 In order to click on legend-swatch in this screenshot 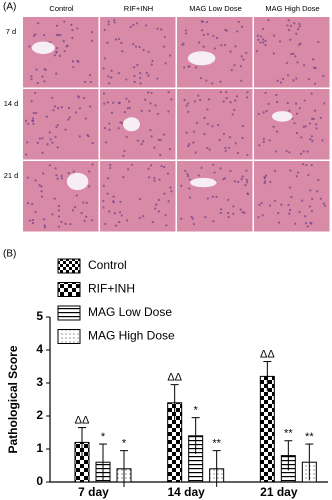, I will do `click(69, 289)`.